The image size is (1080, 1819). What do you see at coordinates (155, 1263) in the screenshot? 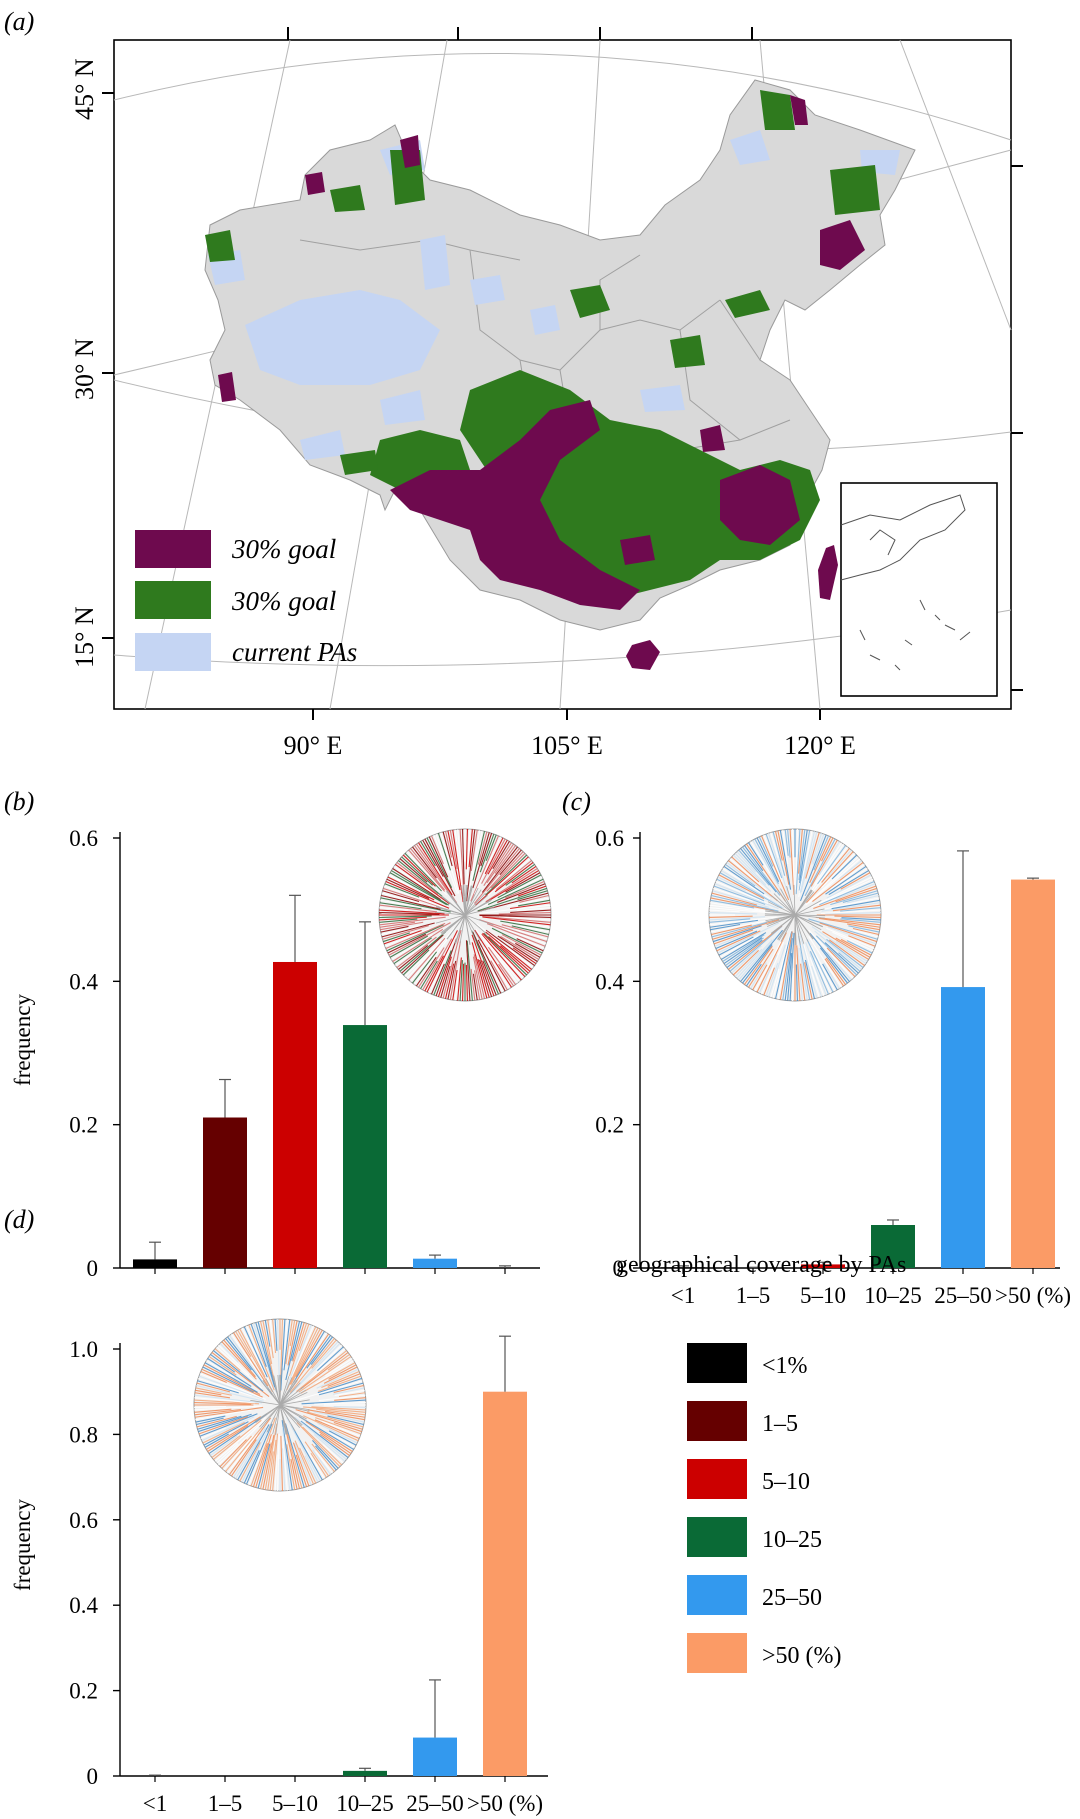
I see `bar-<1` at bounding box center [155, 1263].